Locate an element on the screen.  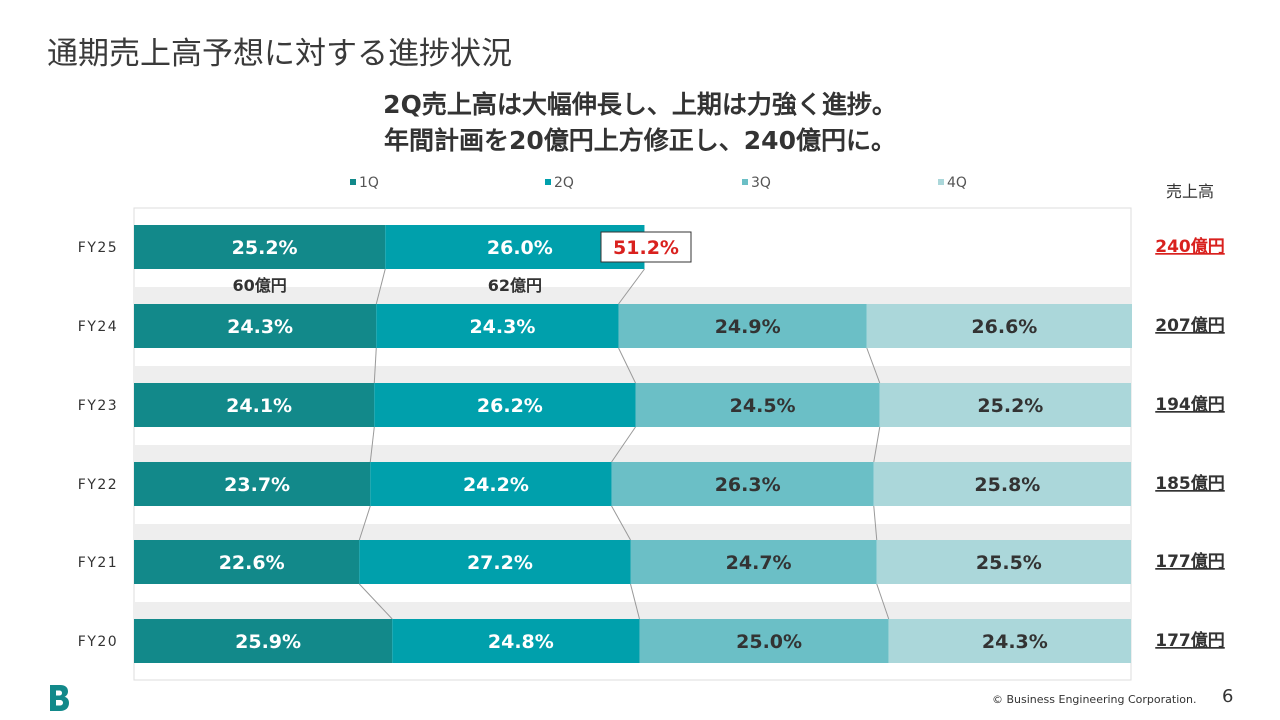
fy25-q1-amount-label: 60億円 is located at coordinates (259, 285).